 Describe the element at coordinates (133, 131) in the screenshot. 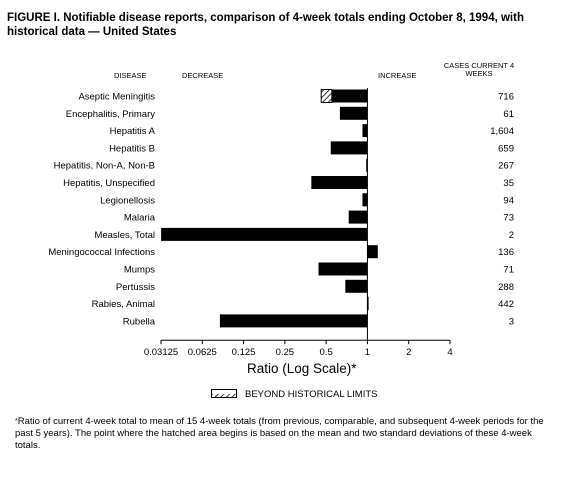

I see `disease-label: Hepatitis A` at that location.